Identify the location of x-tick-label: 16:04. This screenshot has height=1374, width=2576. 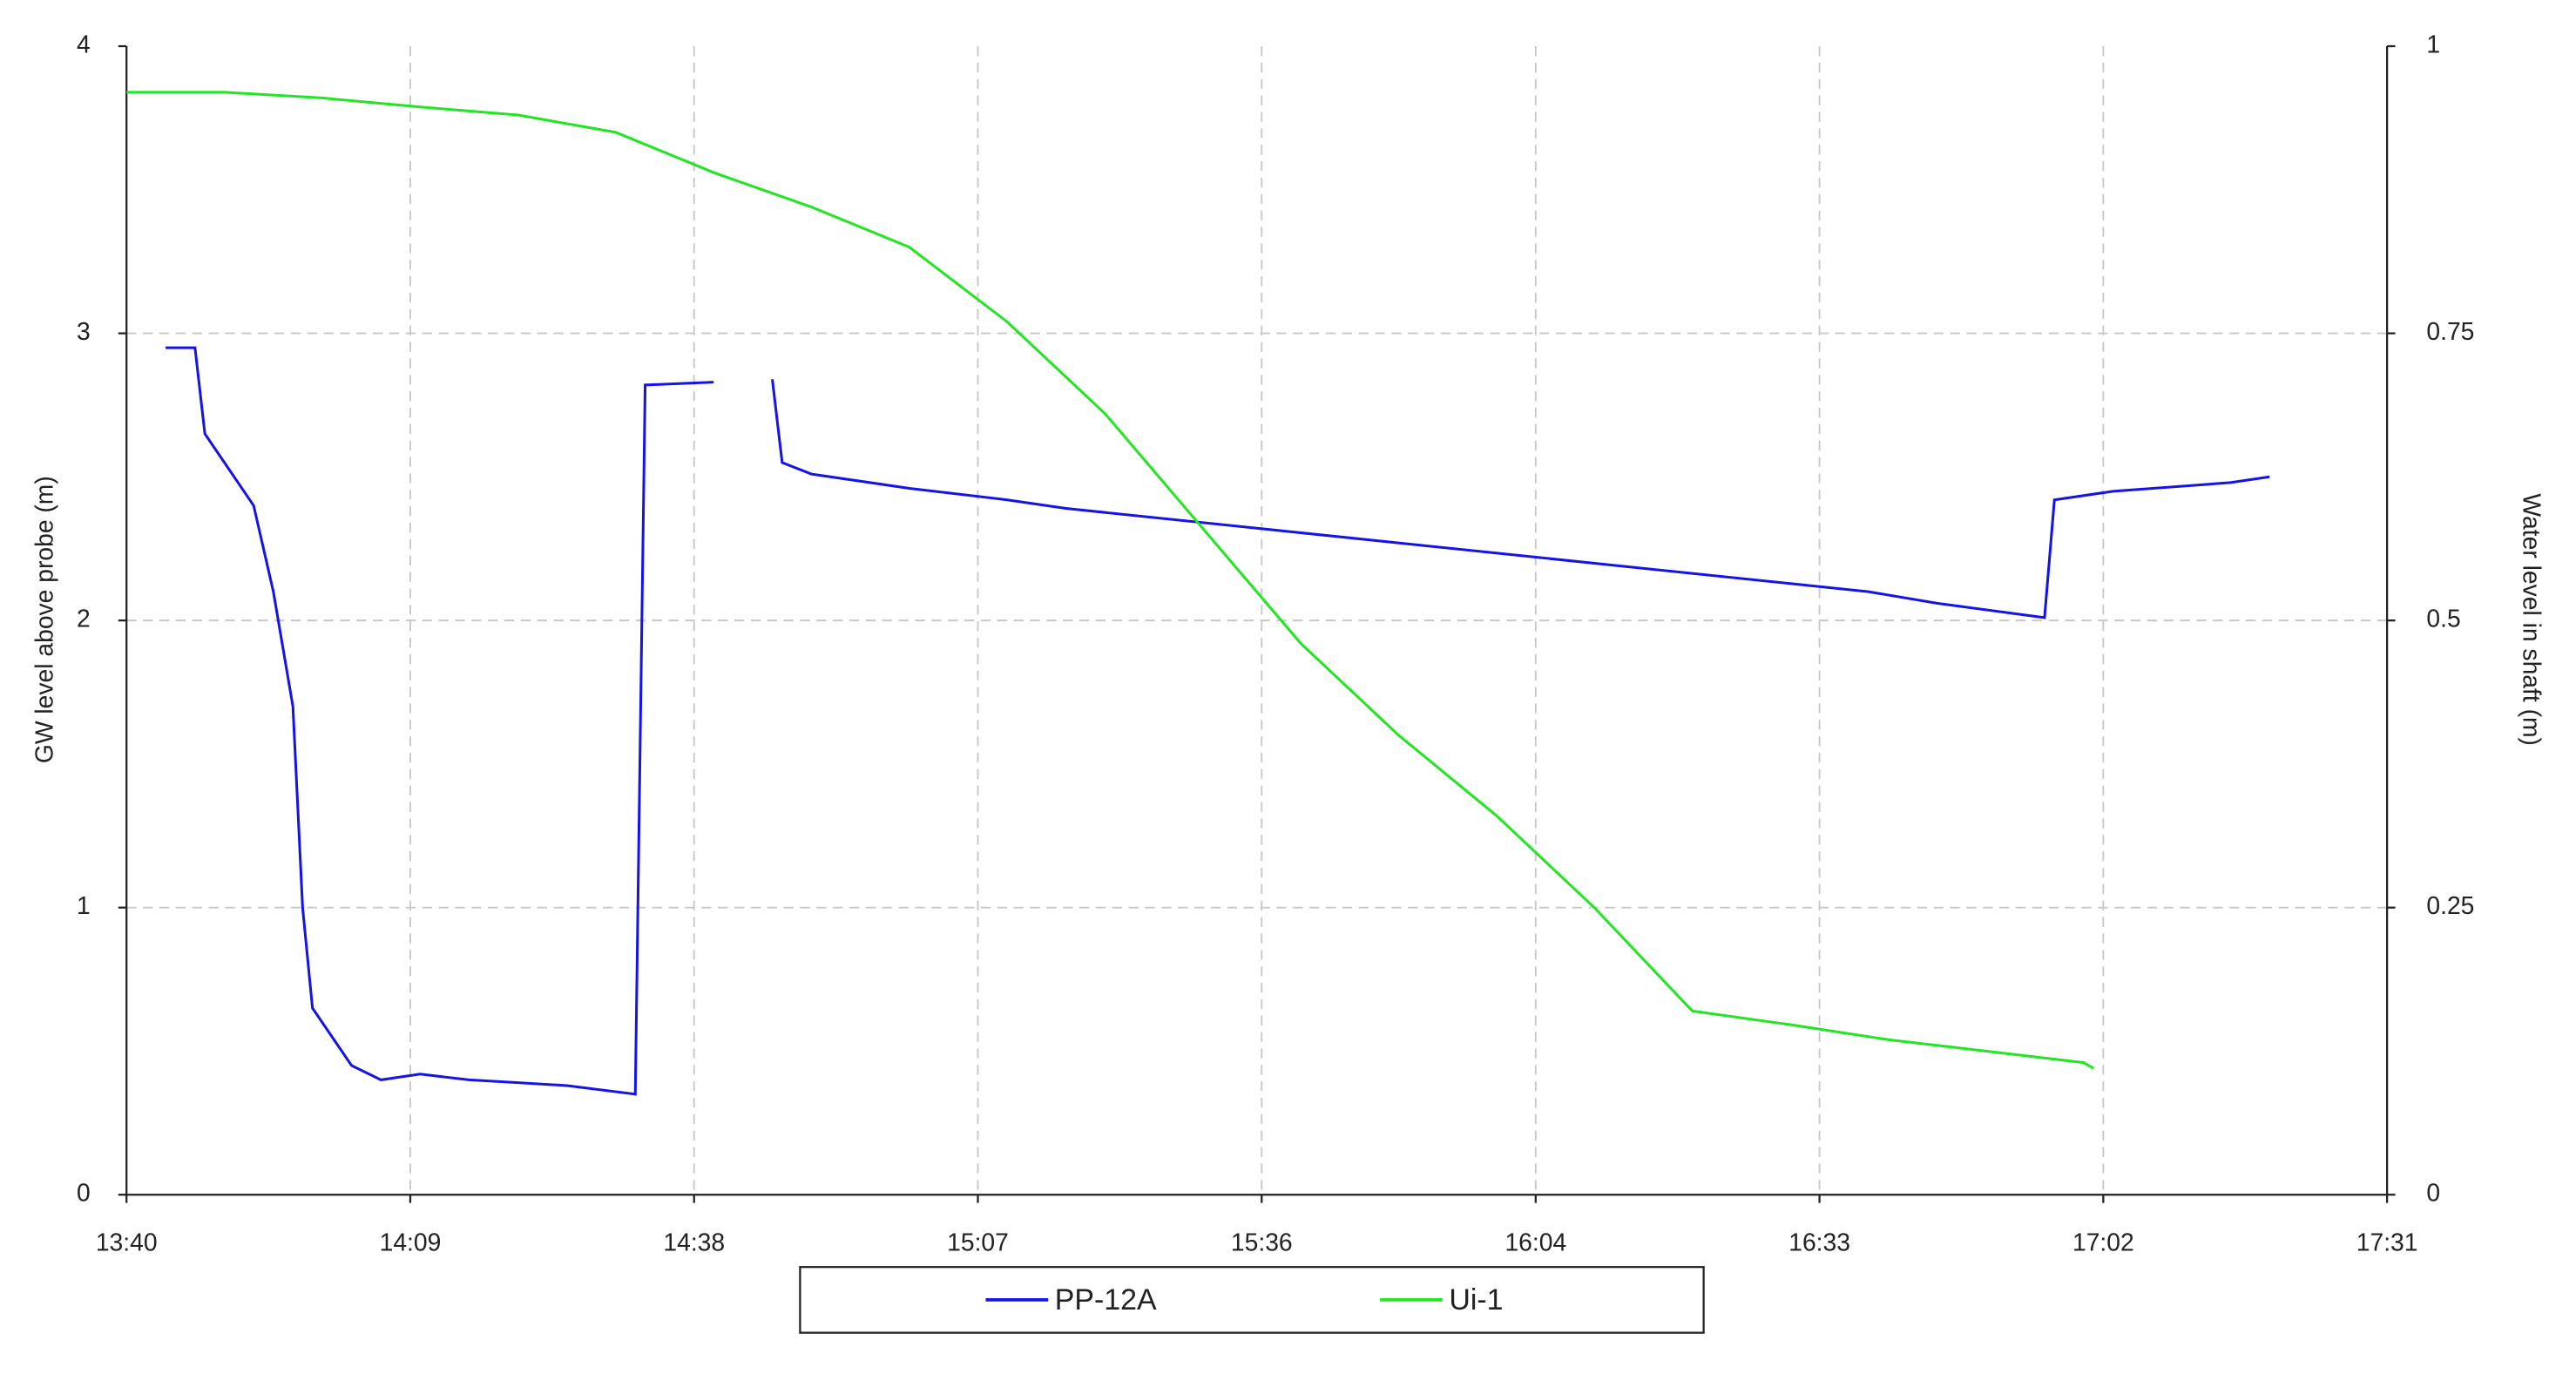
(1535, 1242).